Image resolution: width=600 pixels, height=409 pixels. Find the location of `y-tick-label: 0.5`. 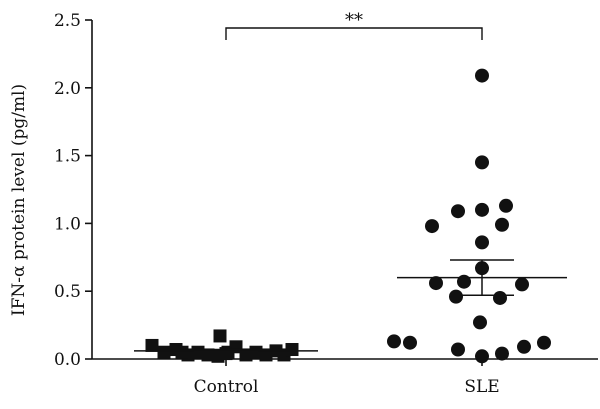

y-tick-label: 0.5 is located at coordinates (67, 292).